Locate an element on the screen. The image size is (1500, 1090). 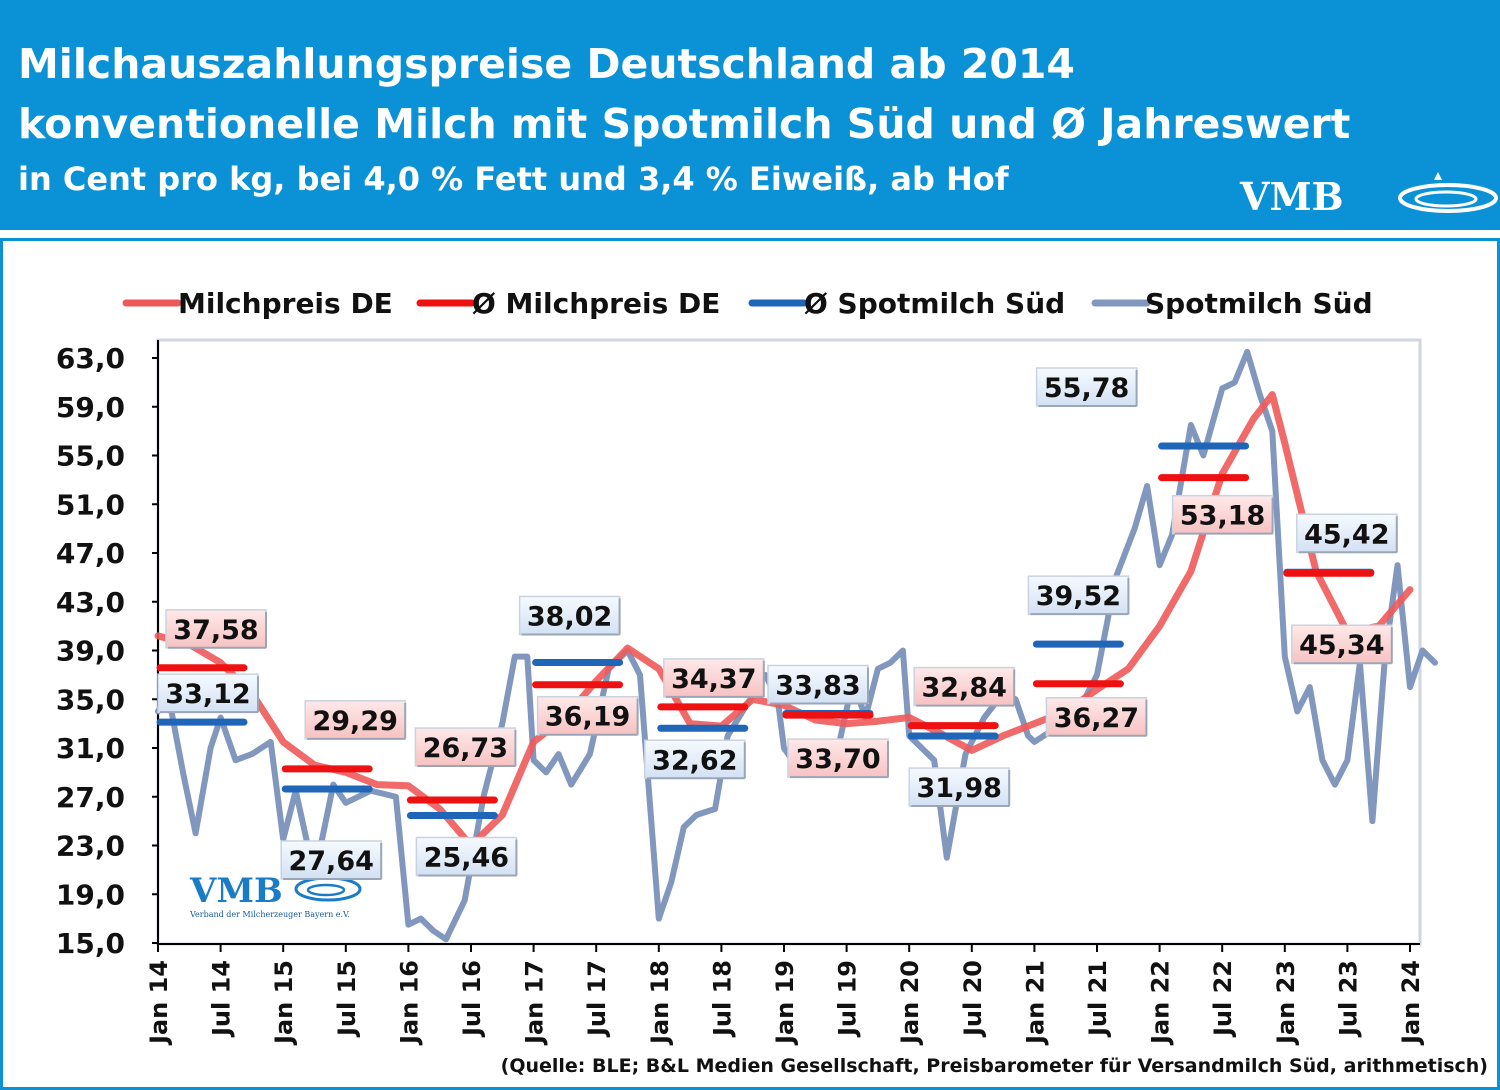
avg-spotmilch-label: 45,42 is located at coordinates (1346, 534).